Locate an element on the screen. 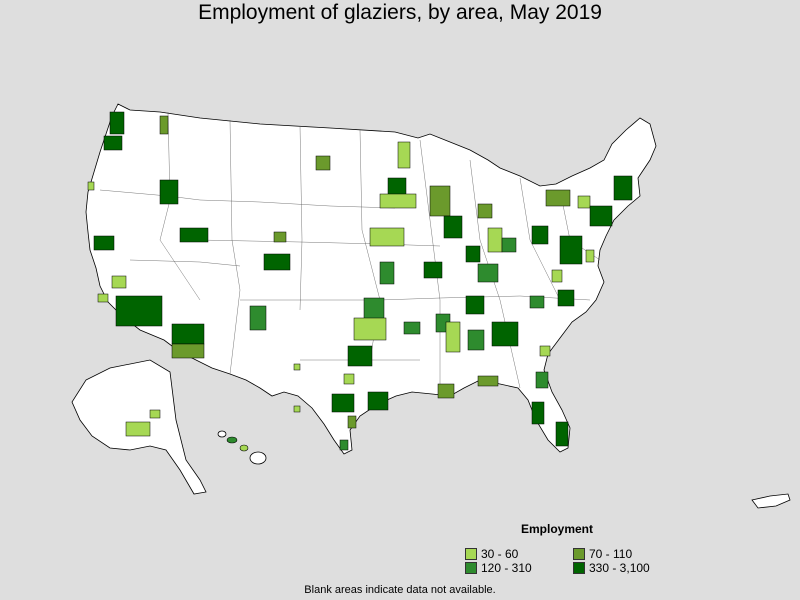 Image resolution: width=800 pixels, height=600 pixels. legend-label: 330 - 3,100 is located at coordinates (619, 568).